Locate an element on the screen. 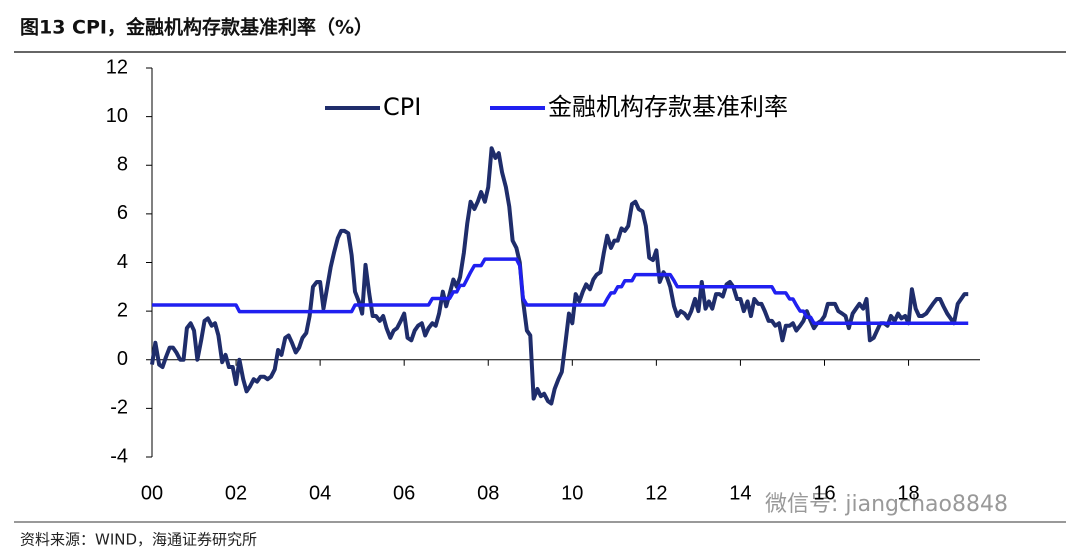 The width and height of the screenshot is (1080, 559). watermark: 微信号: jiangchao8848 is located at coordinates (886, 504).